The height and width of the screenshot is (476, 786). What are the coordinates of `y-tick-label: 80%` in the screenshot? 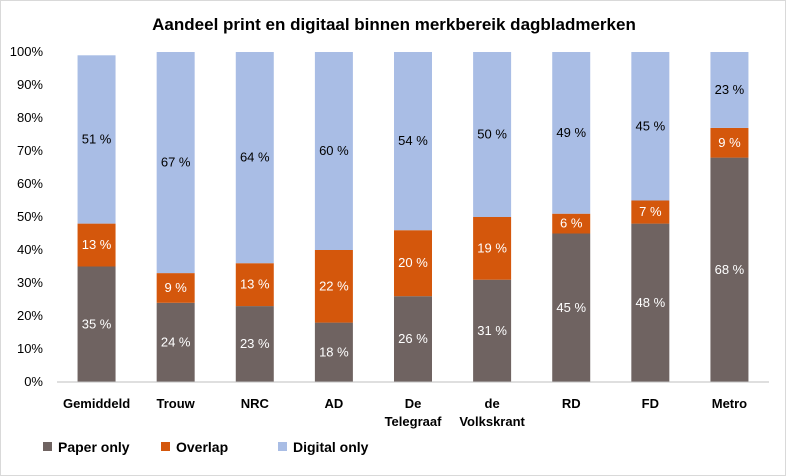 It's located at (30, 117).